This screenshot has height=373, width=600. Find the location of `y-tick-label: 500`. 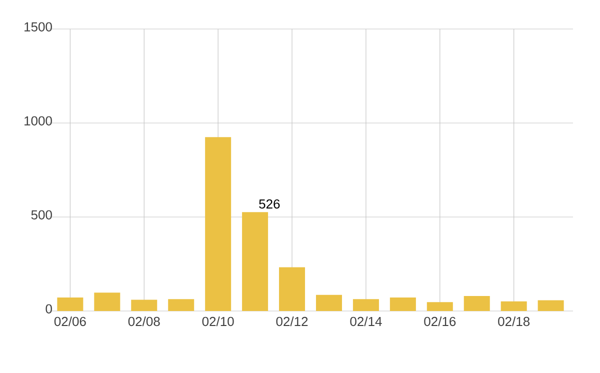

y-tick-label: 500 is located at coordinates (41, 215).